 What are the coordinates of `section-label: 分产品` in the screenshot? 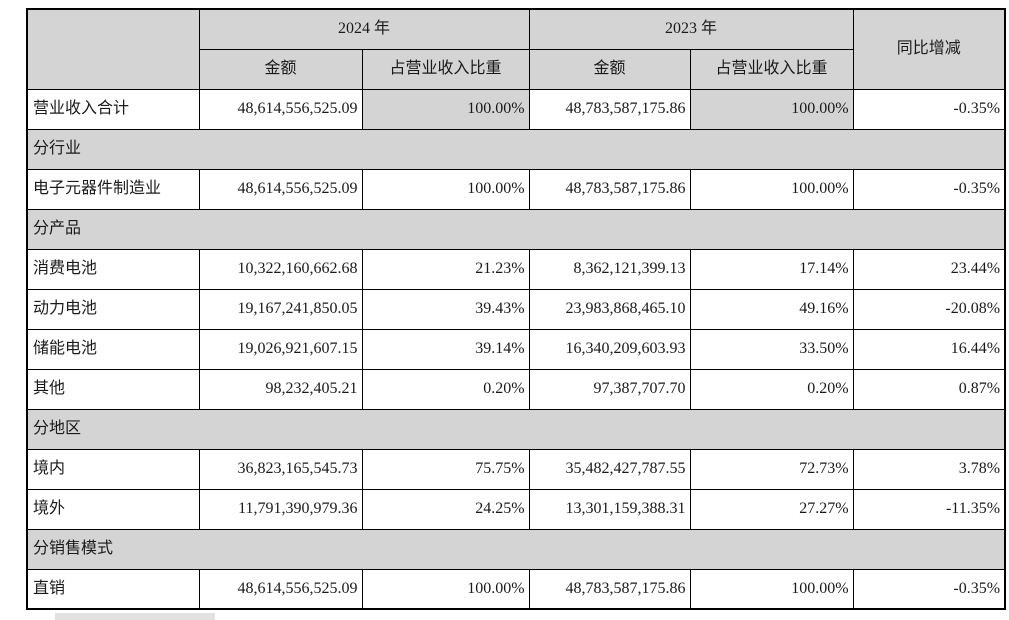 It's located at (516, 229).